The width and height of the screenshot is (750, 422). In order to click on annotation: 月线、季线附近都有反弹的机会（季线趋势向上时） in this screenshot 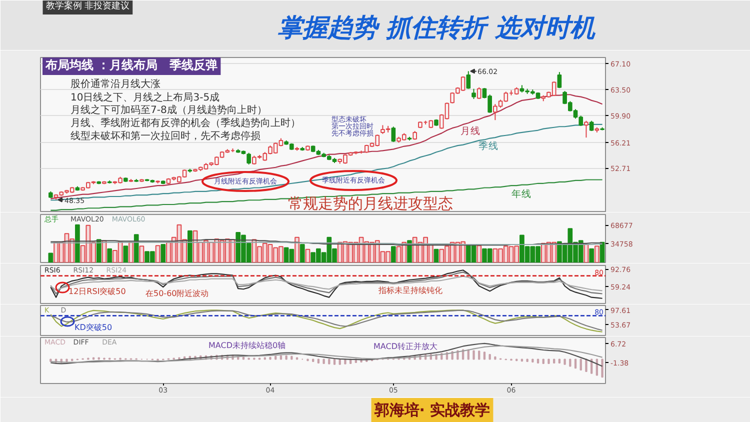, I will do `click(185, 123)`.